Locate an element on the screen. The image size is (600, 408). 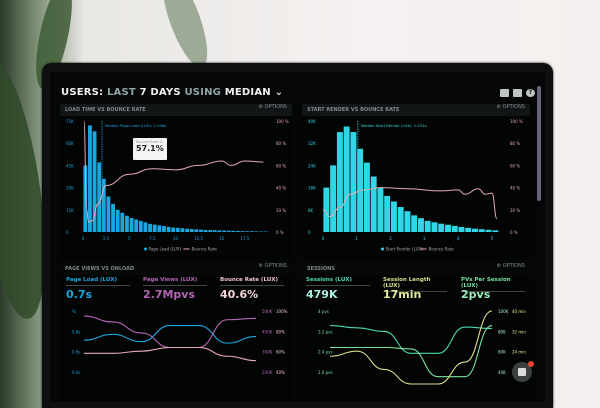
y-tick-label: 15K is located at coordinates (70, 210).